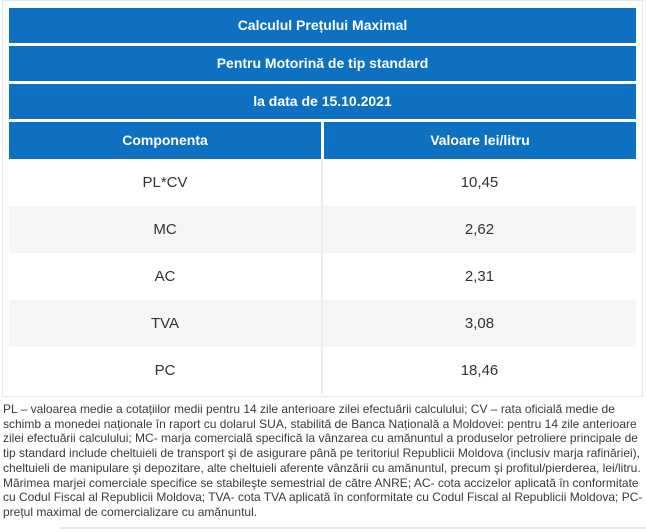 The width and height of the screenshot is (646, 532). I want to click on value-cell: 2,62, so click(478, 229).